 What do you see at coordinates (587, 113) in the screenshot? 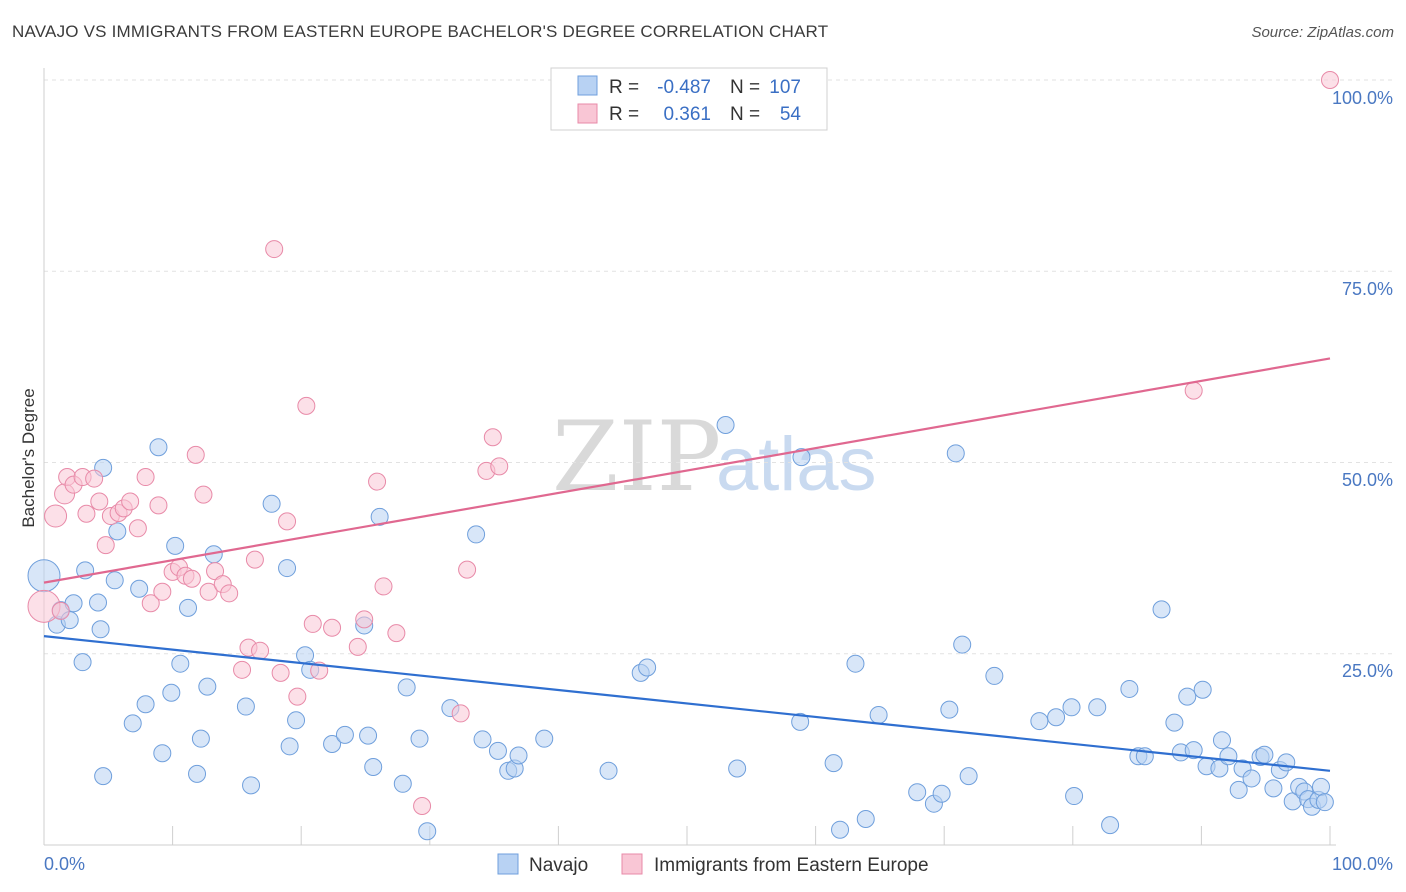
I see `legend-swatch-immigrants` at bounding box center [587, 113].